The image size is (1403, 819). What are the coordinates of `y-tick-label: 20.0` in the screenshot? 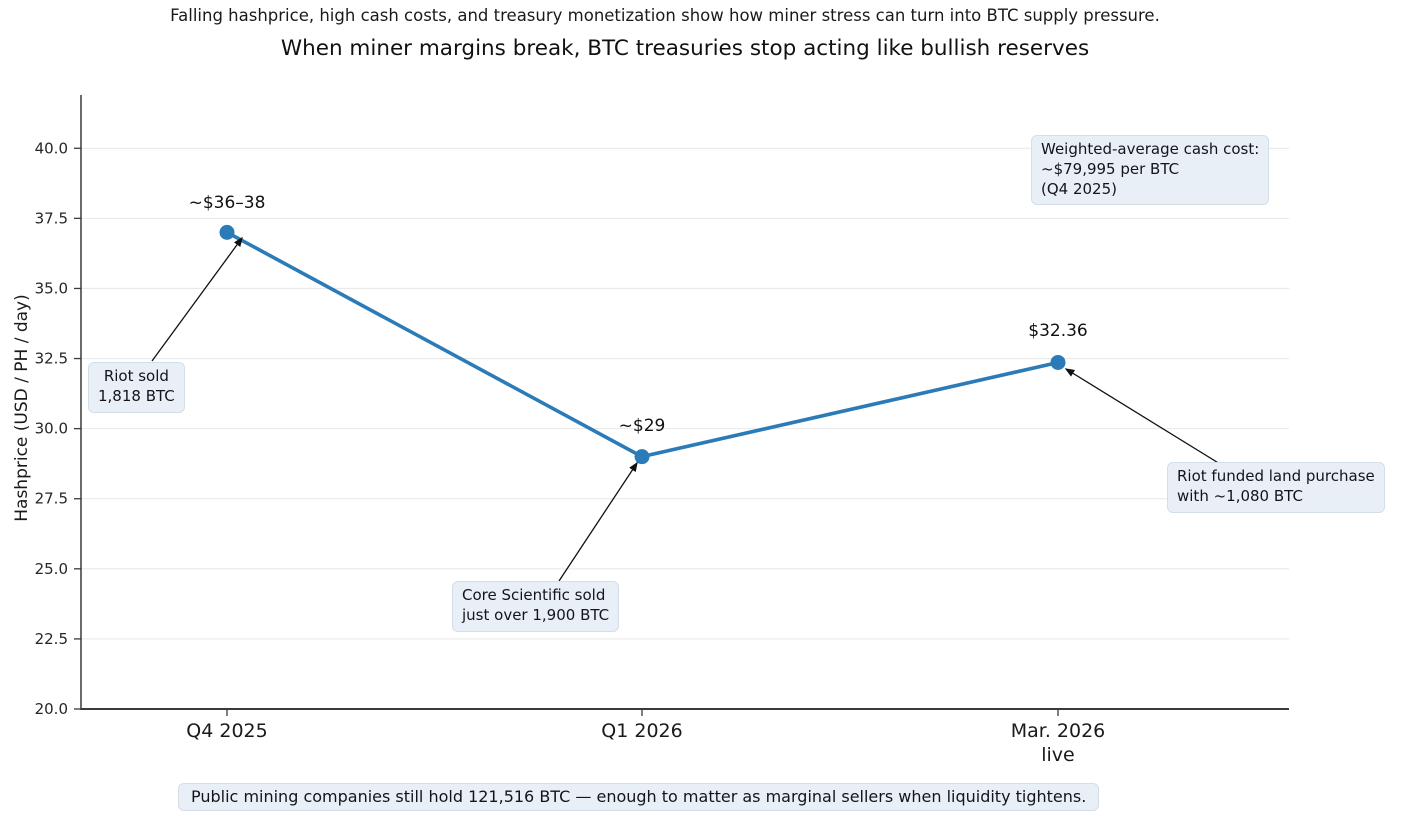 It's located at (51, 709).